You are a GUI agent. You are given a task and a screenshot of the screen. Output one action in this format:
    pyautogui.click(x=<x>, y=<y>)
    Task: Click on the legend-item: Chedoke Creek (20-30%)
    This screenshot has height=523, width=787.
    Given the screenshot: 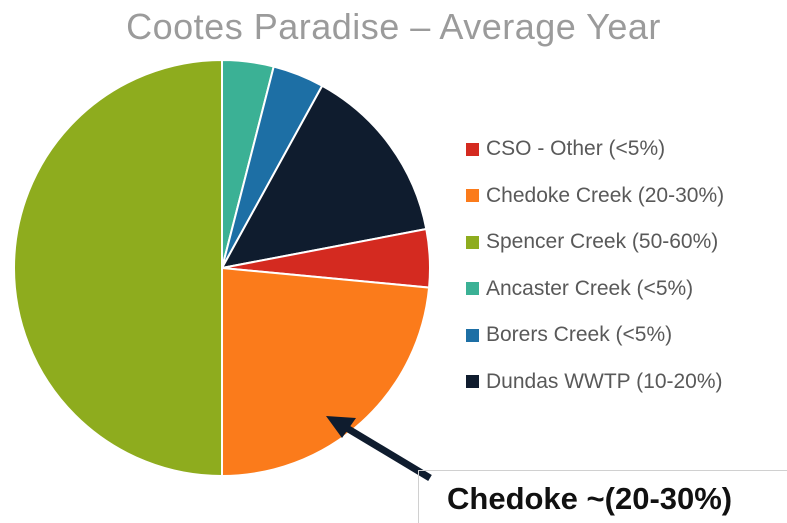 What is the action you would take?
    pyautogui.click(x=616, y=196)
    